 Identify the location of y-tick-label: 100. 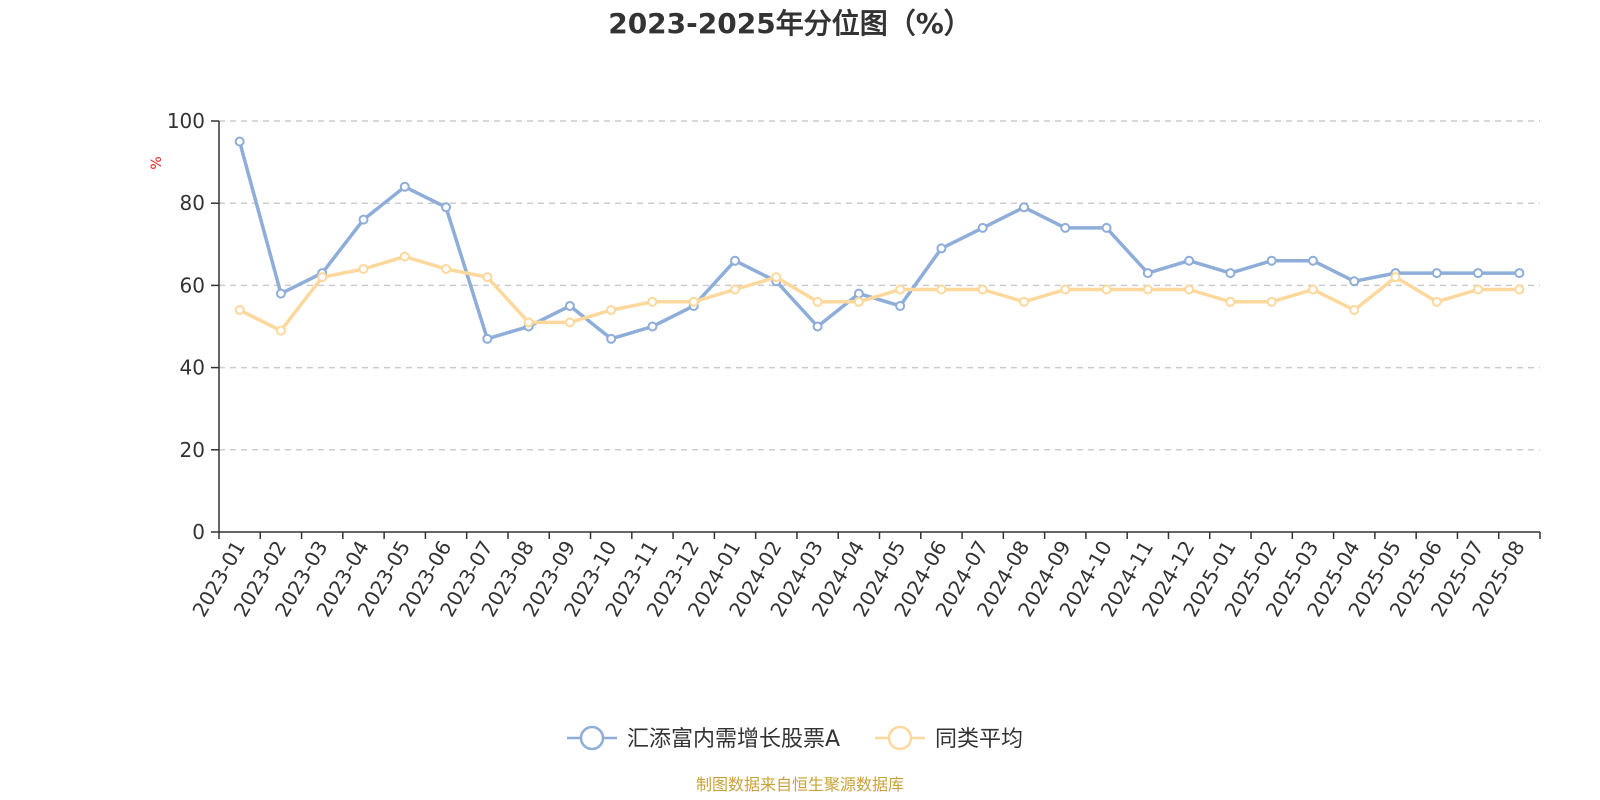
(186, 121).